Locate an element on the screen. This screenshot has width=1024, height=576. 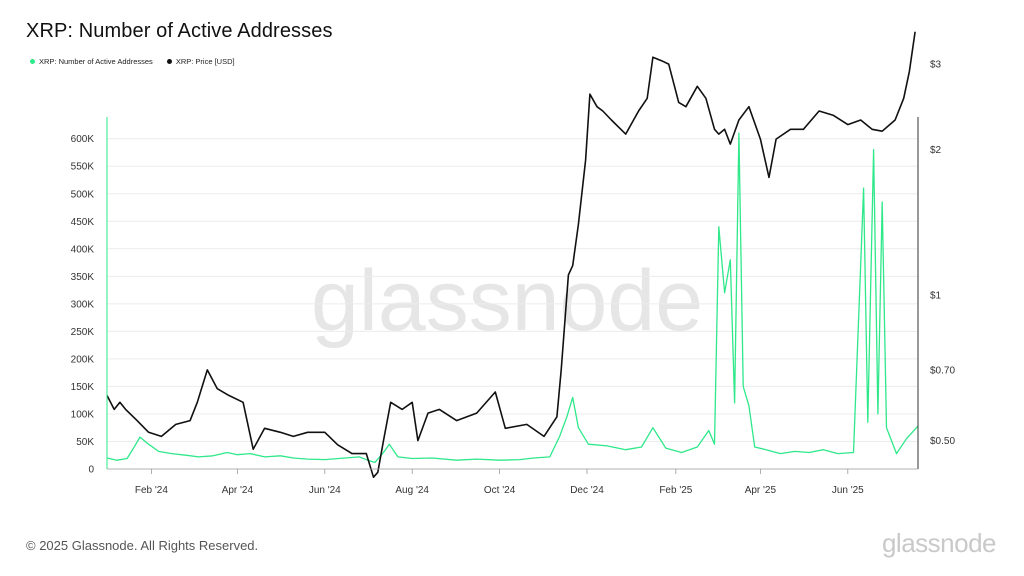
y-tick-label: 500K is located at coordinates (83, 194).